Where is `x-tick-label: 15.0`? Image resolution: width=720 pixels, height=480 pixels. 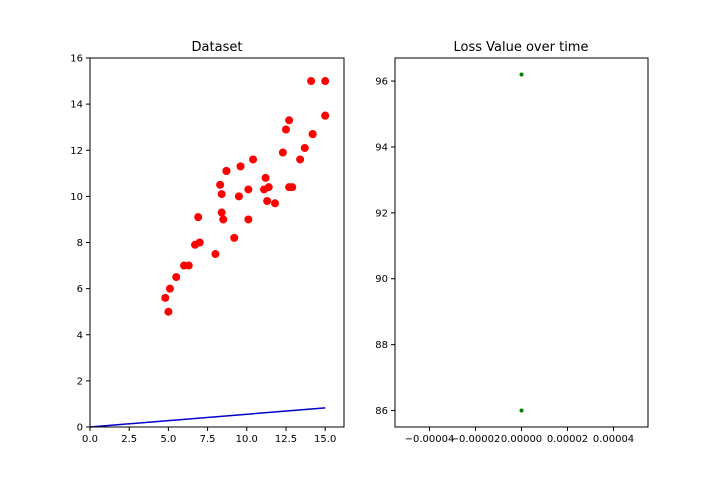 x-tick-label: 15.0 is located at coordinates (325, 439).